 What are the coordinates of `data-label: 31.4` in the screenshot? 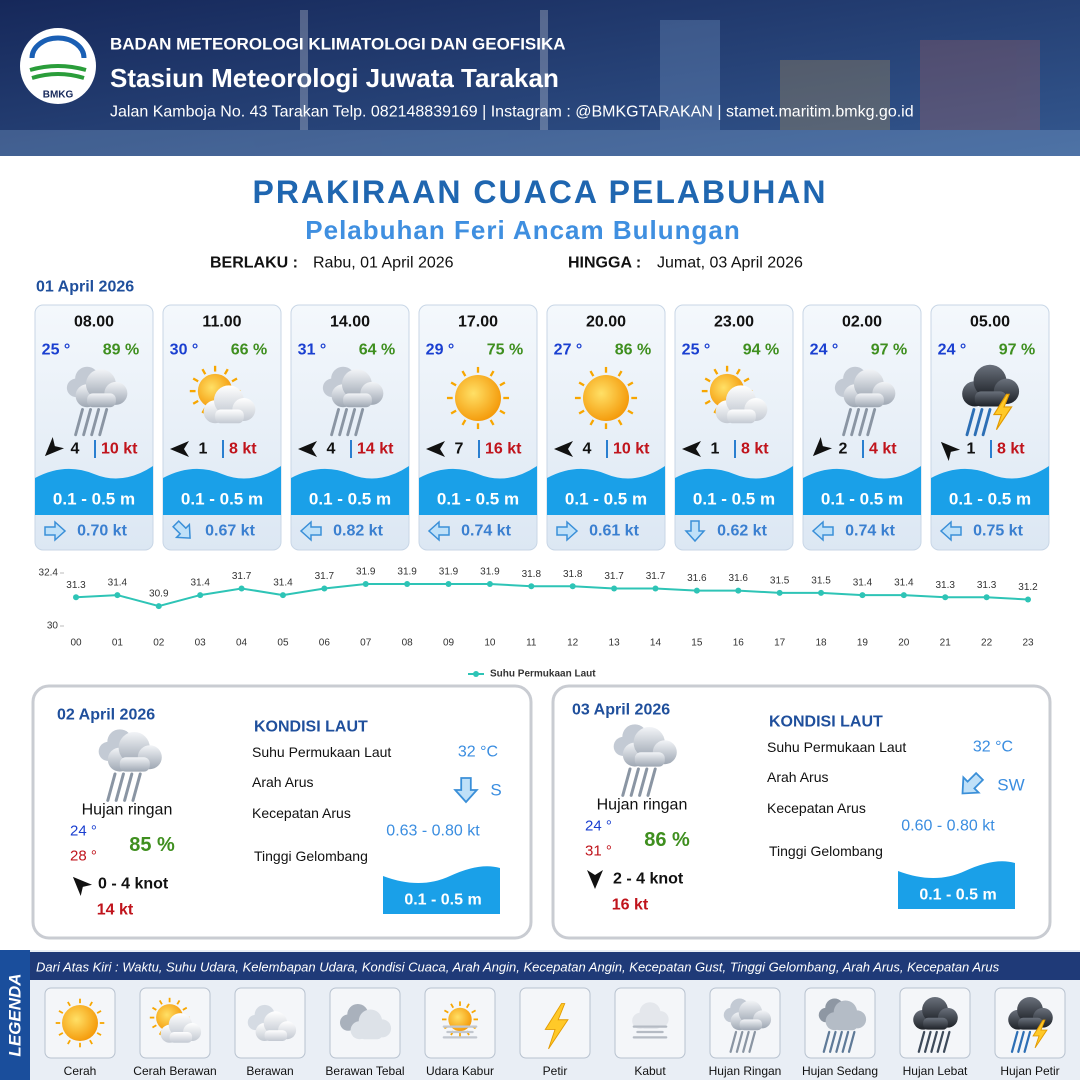 It's located at (118, 583).